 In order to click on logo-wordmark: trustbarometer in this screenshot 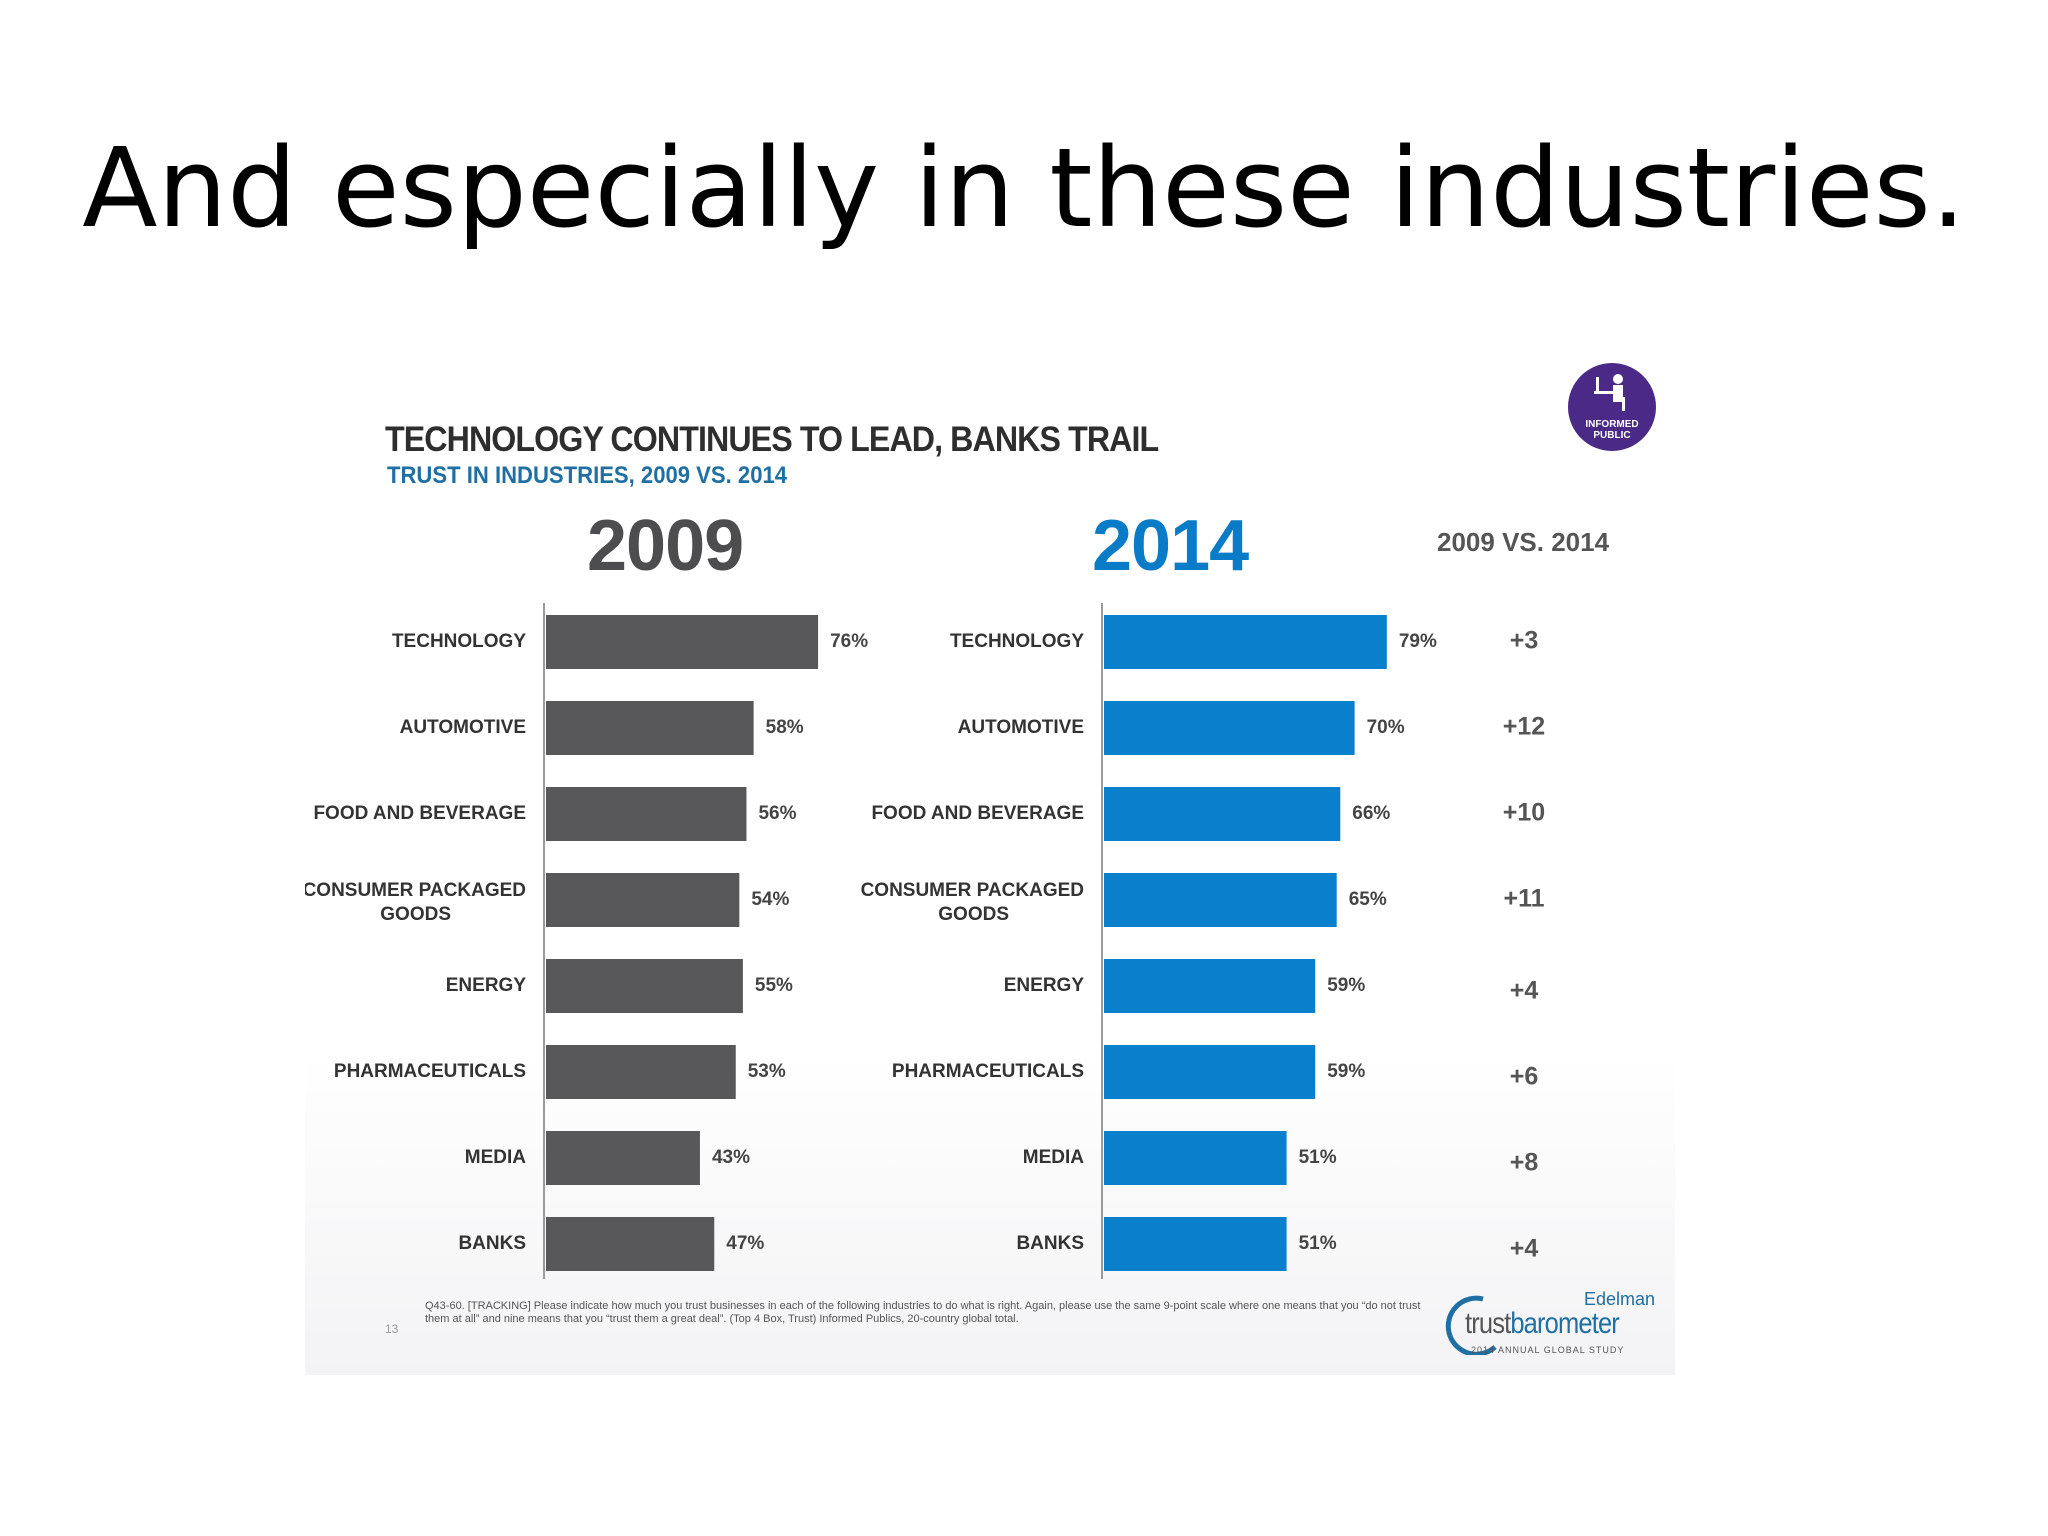, I will do `click(1542, 1324)`.